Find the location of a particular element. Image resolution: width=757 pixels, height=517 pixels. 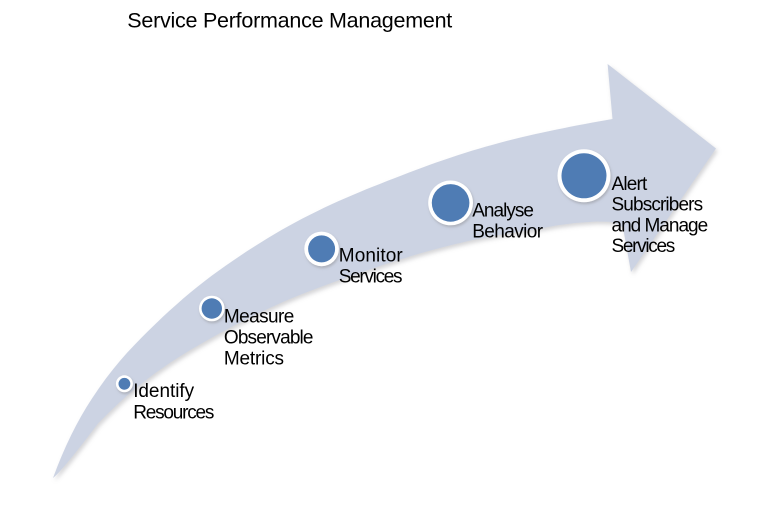

svg-text: Service Performance Management is located at coordinates (289, 21).